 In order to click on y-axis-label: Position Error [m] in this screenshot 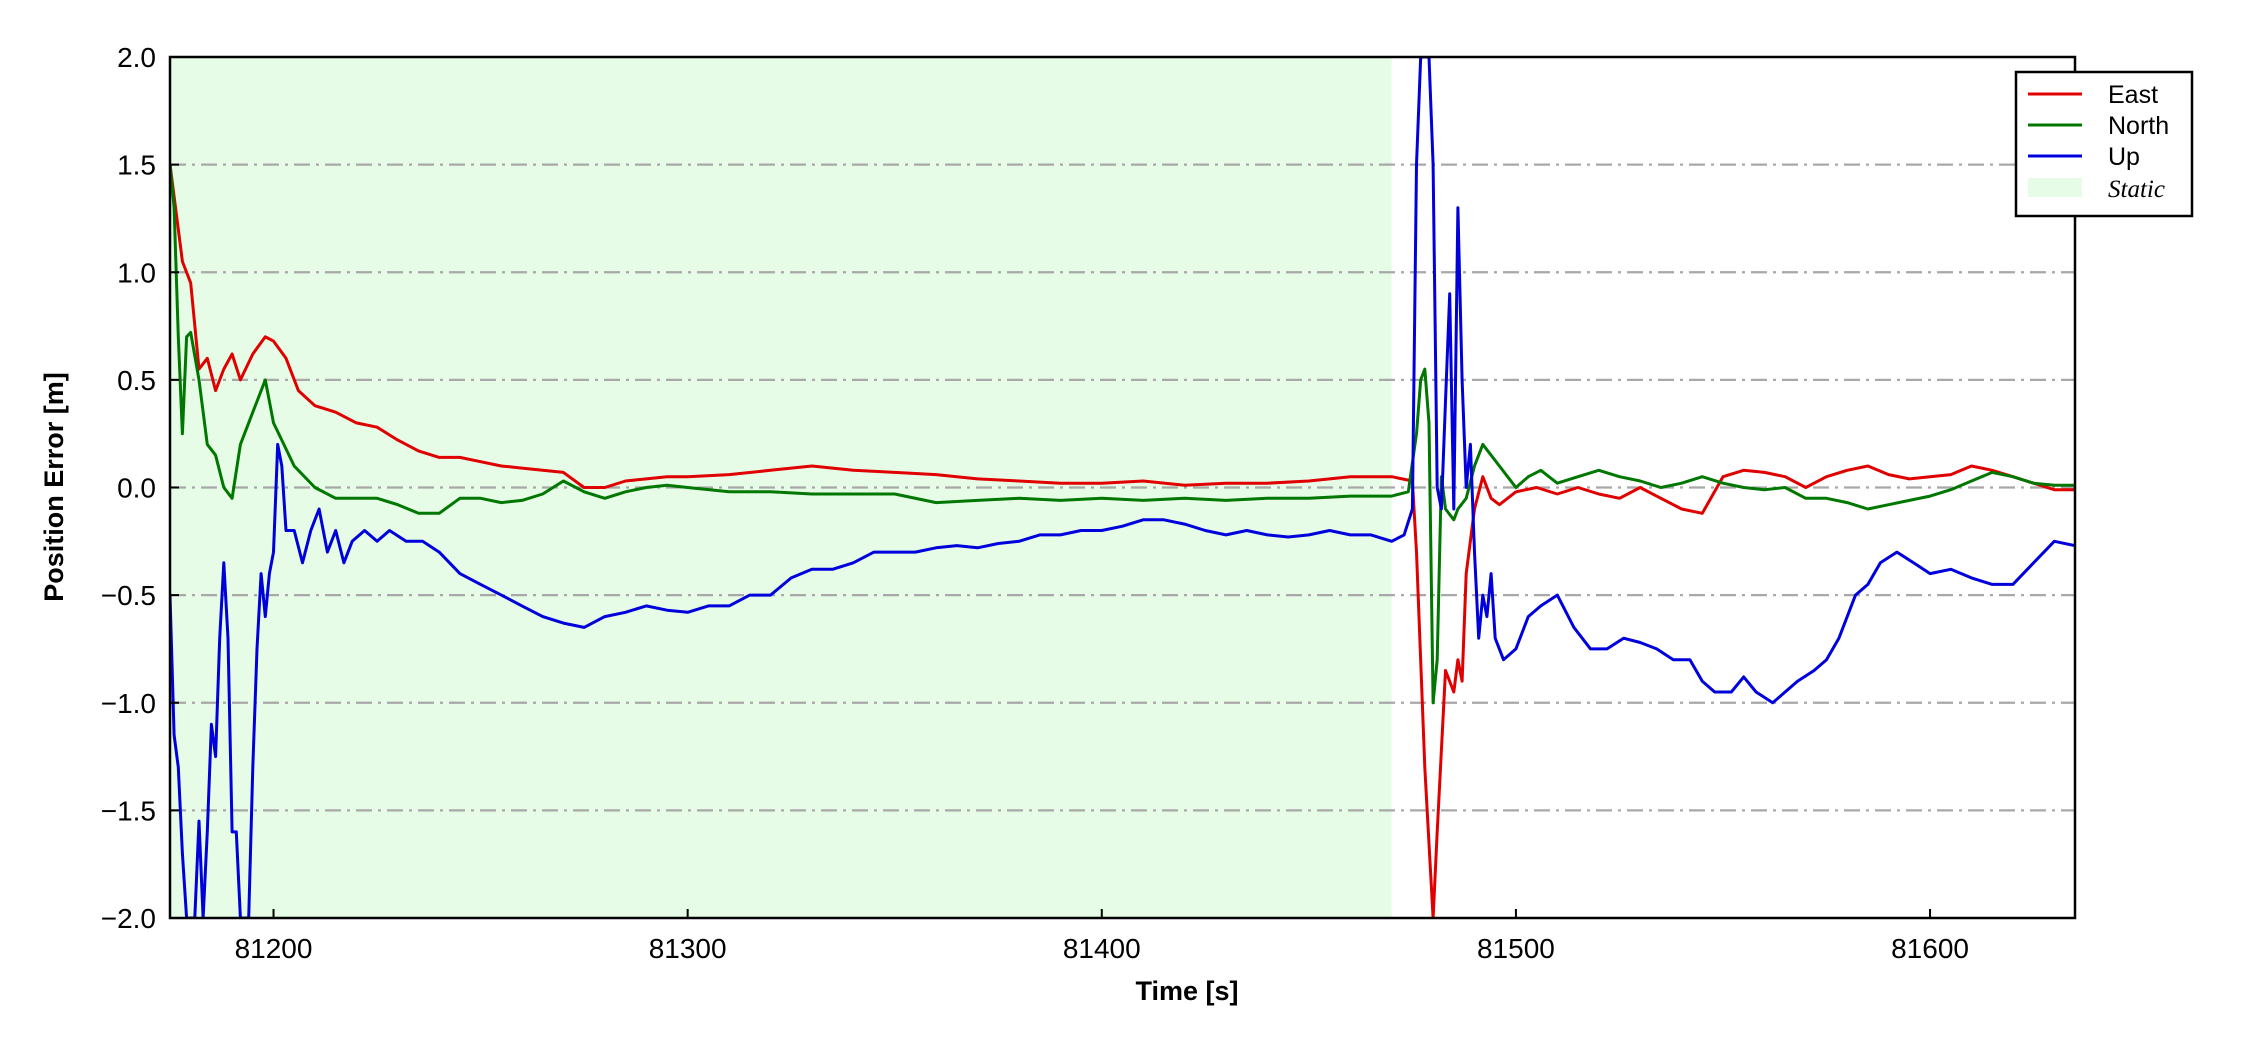, I will do `click(54, 487)`.